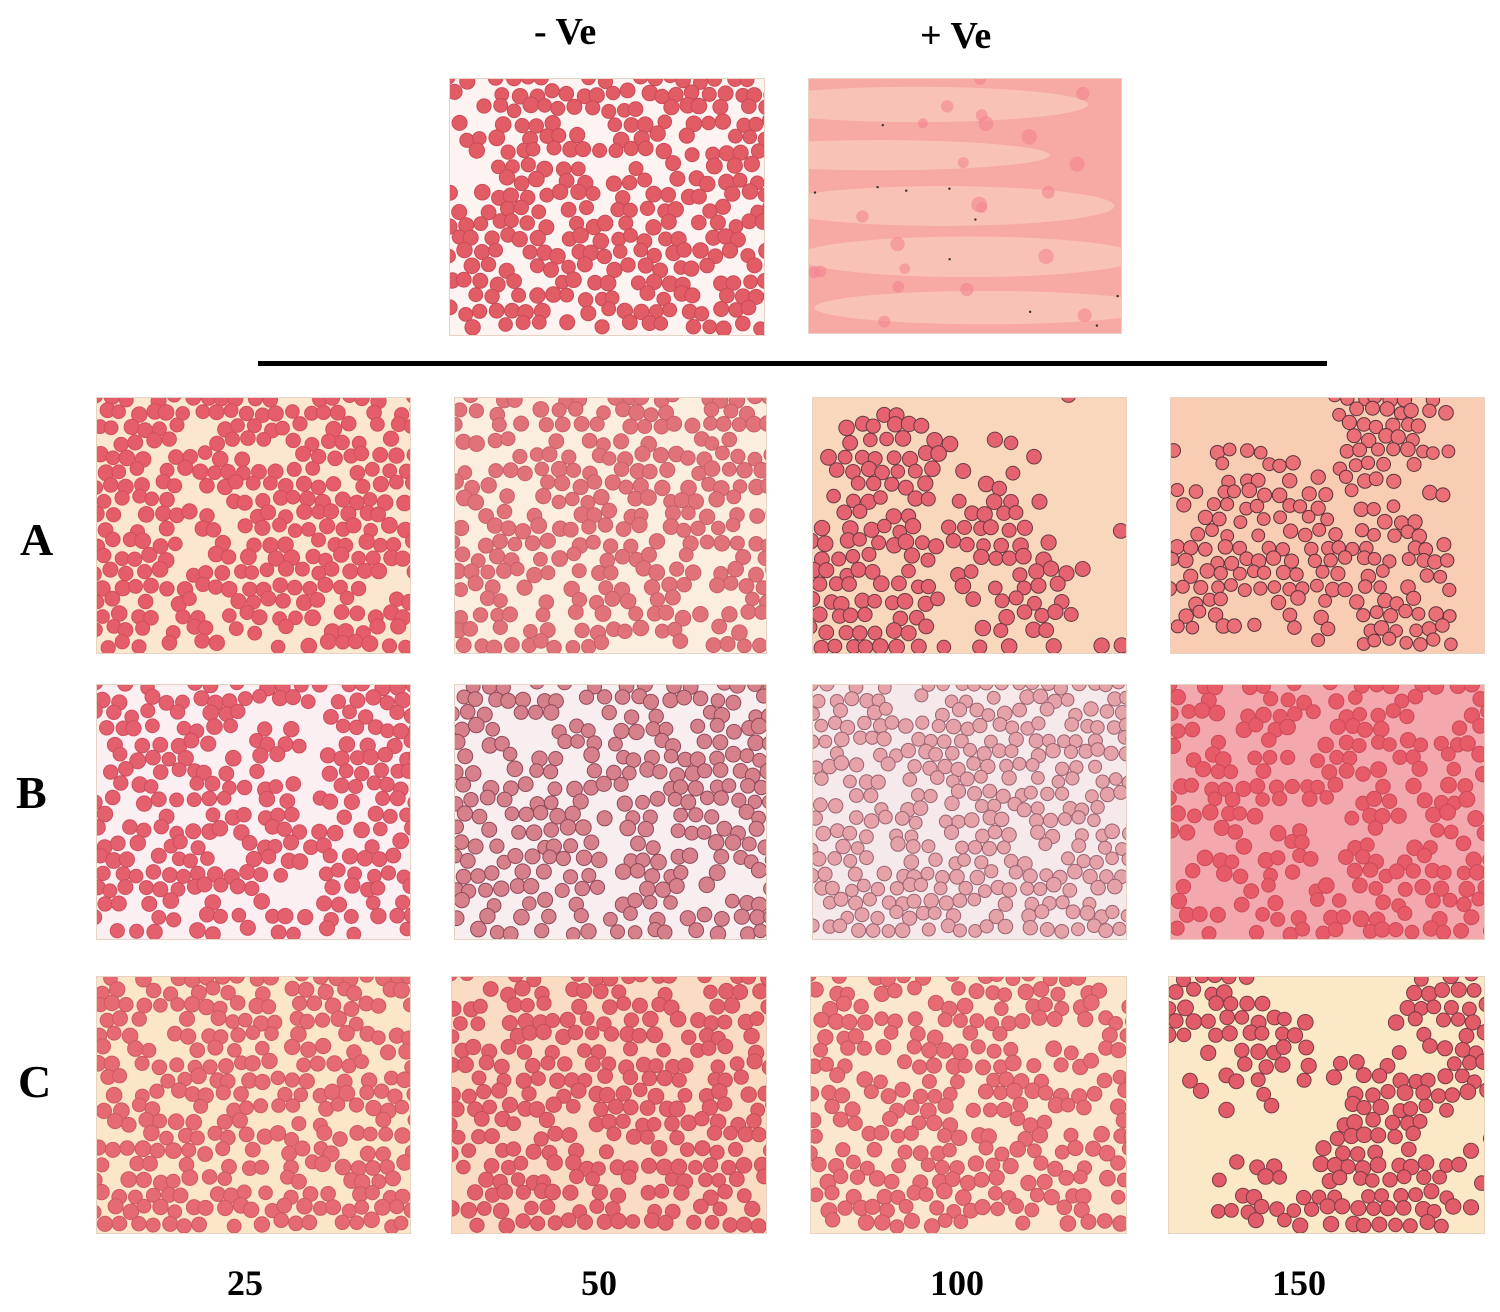  What do you see at coordinates (1299, 1283) in the screenshot?
I see `column-label-150: 150` at bounding box center [1299, 1283].